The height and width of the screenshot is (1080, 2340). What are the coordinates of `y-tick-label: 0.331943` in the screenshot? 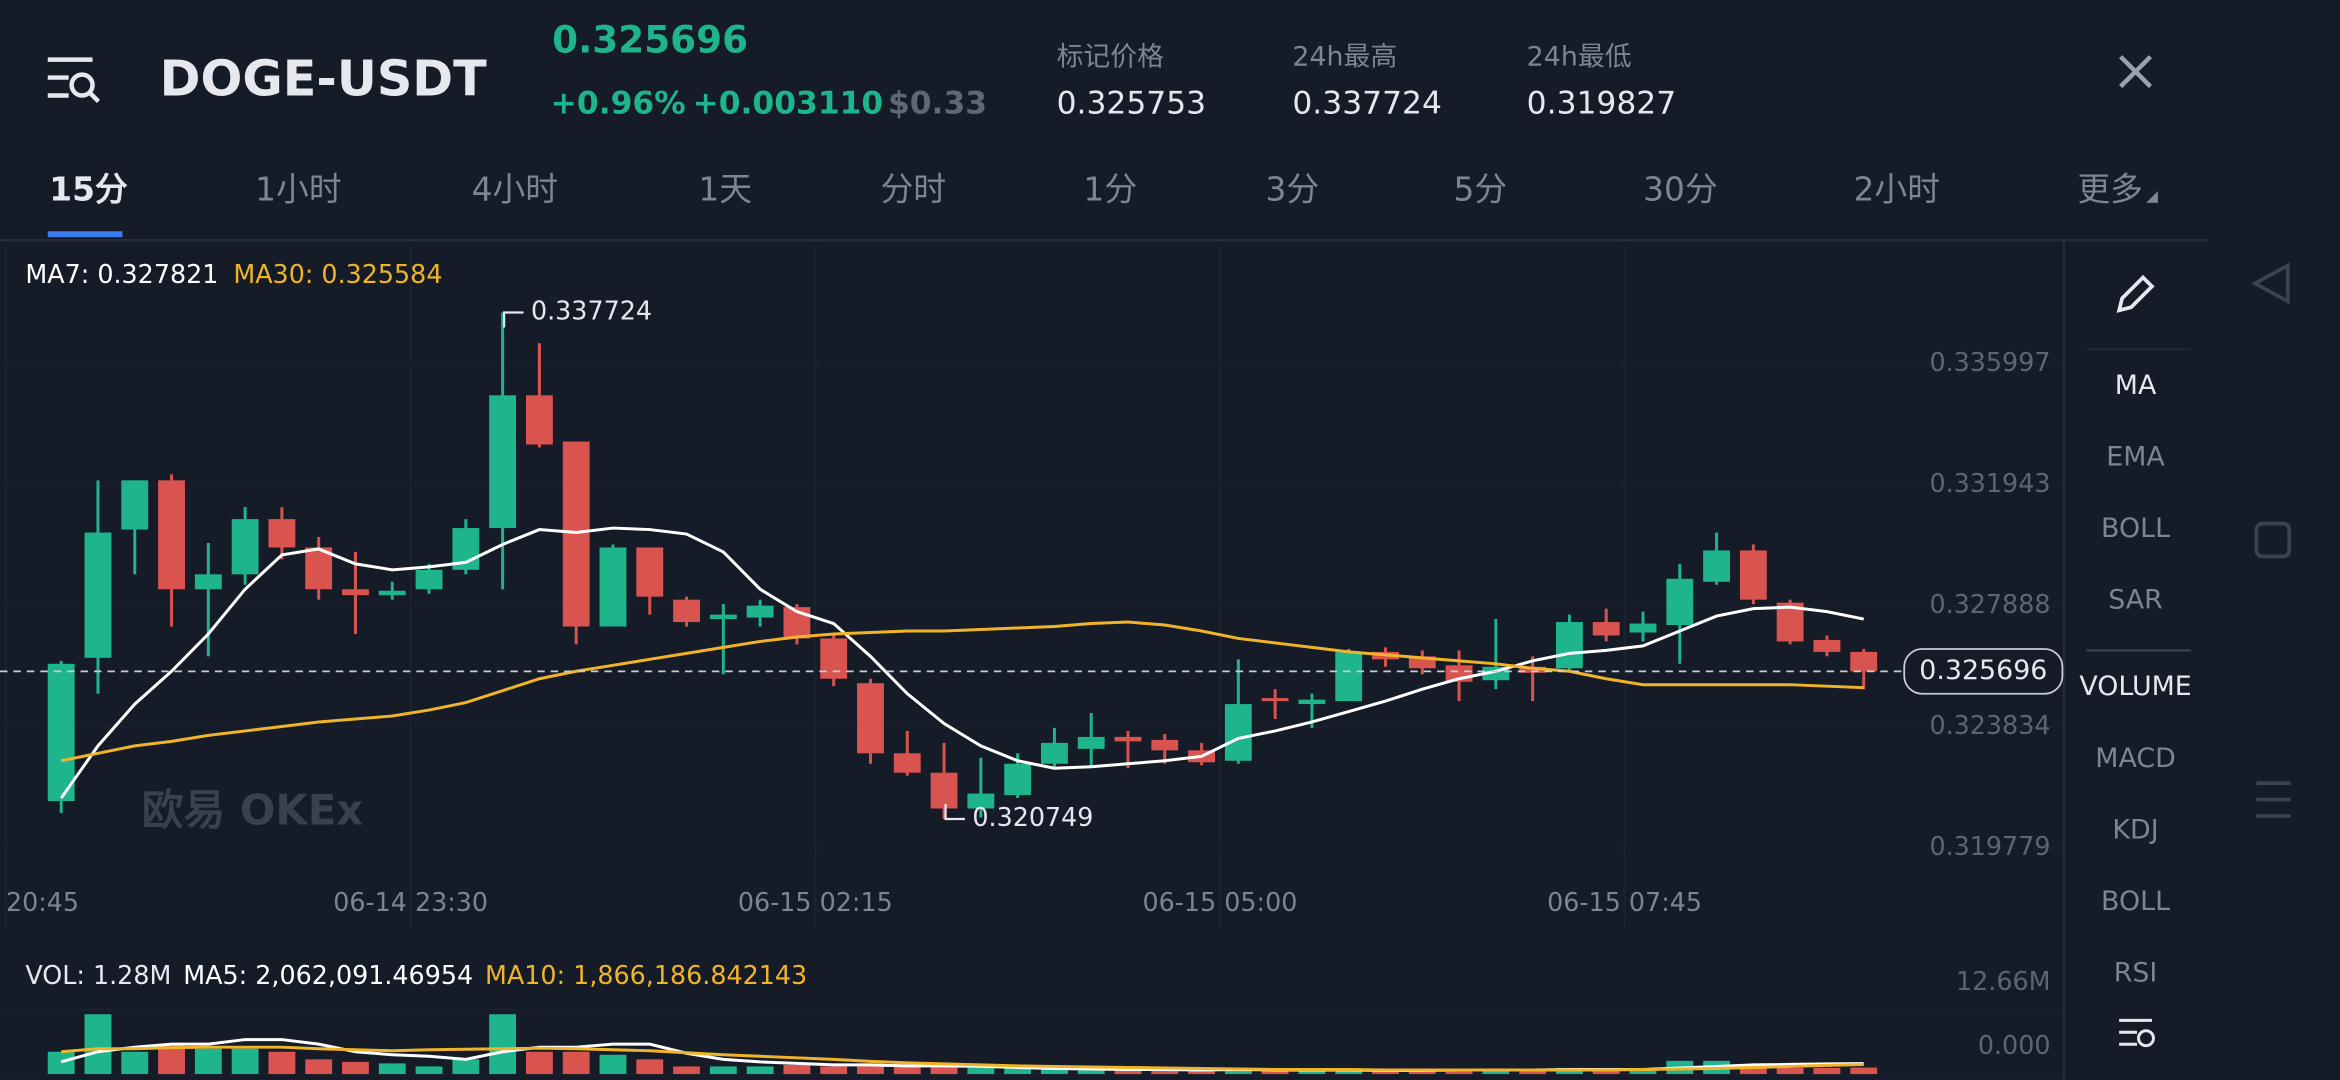 It's located at (1989, 483).